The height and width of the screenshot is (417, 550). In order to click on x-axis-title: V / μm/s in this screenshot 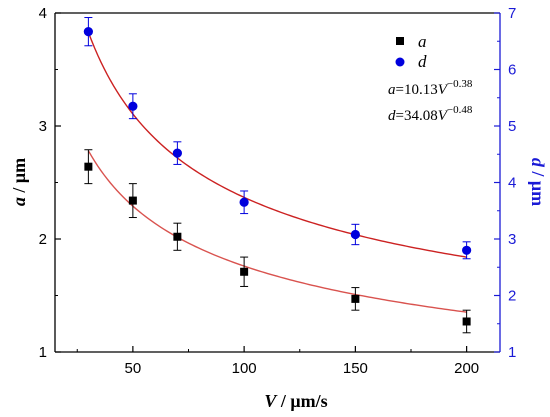, I will do `click(295, 401)`.